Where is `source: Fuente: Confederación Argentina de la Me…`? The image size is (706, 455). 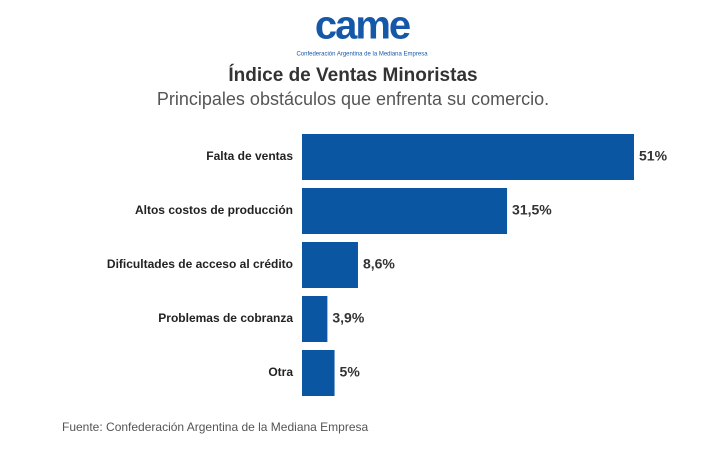 source: Fuente: Confederación Argentina de la Me… is located at coordinates (215, 427).